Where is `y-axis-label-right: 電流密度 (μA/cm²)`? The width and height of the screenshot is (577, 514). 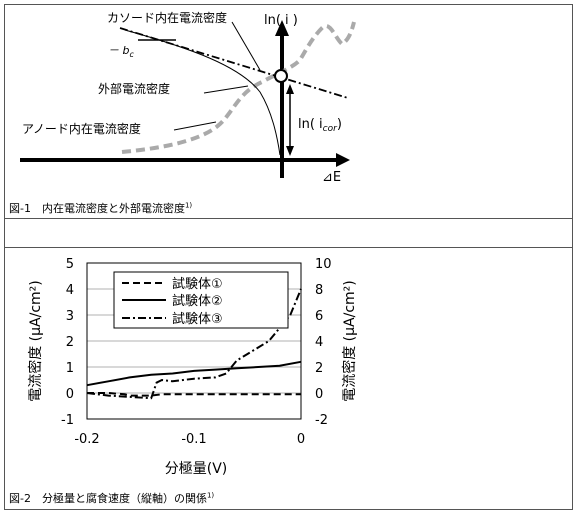 y-axis-label-right: 電流密度 (μA/cm²) is located at coordinates (349, 341).